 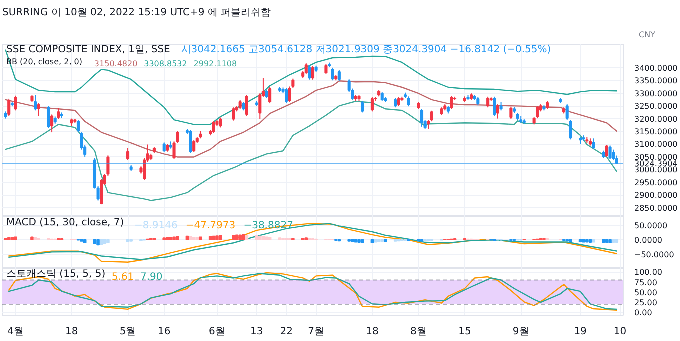 What do you see at coordinates (656, 93) in the screenshot?
I see `y-tick-label: 3300.0000` at bounding box center [656, 93].